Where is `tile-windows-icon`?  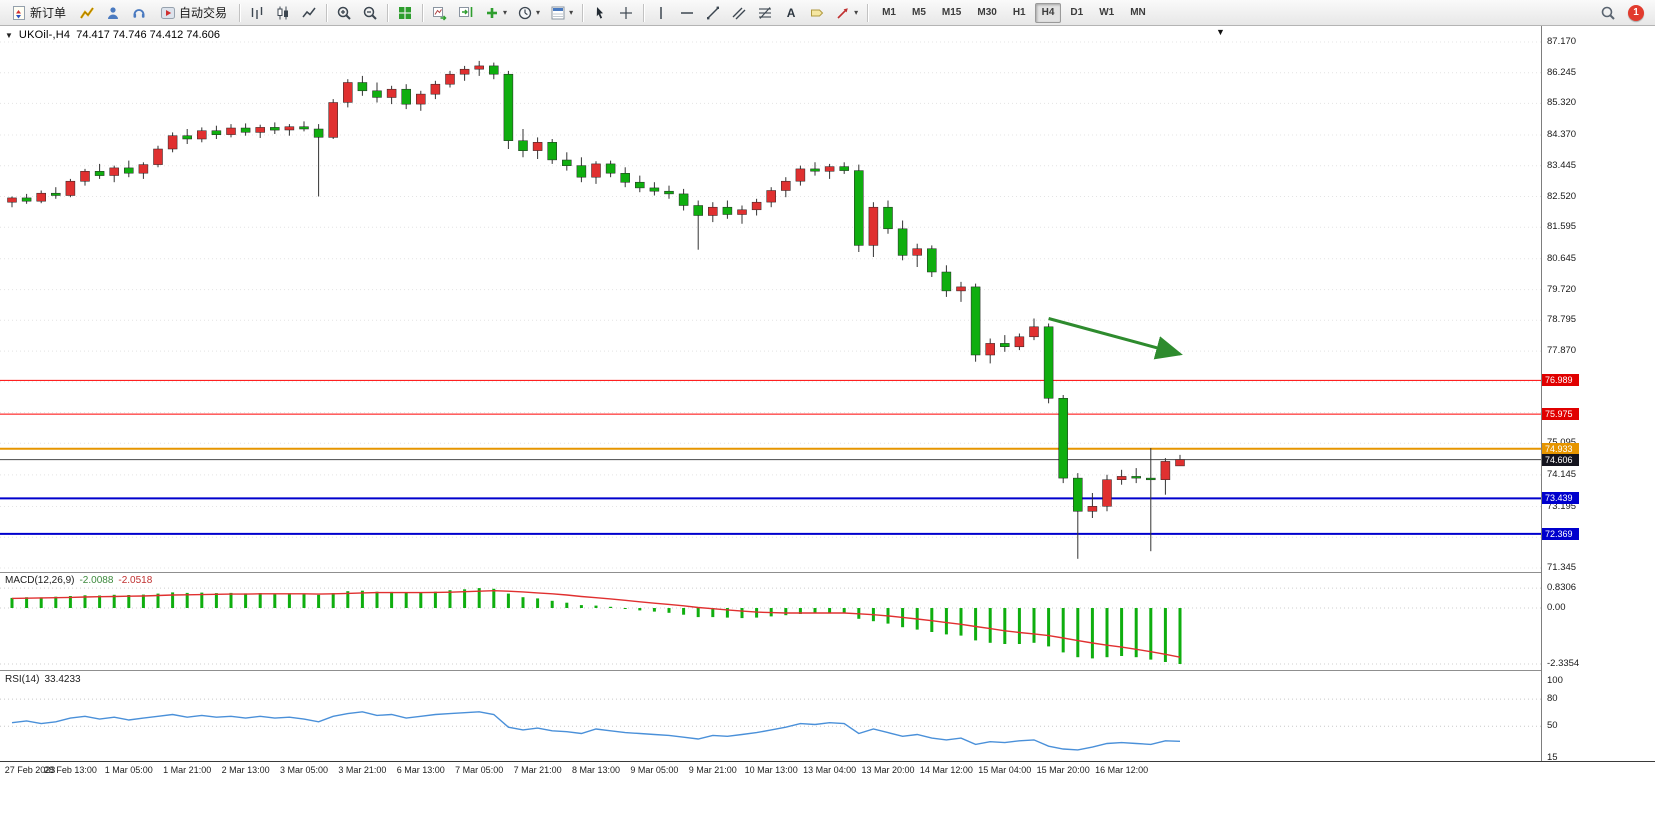 tile-windows-icon is located at coordinates (405, 12).